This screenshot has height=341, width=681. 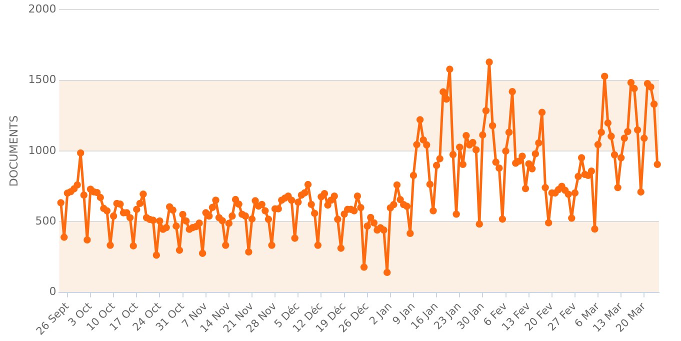 I want to click on y-tick-label: 0, so click(x=52, y=291).